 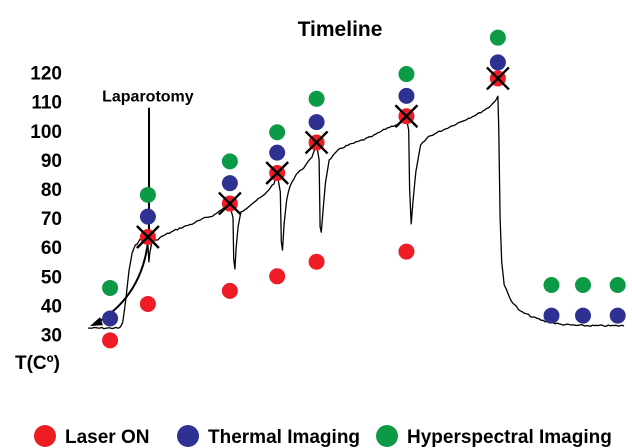 What do you see at coordinates (51, 190) in the screenshot?
I see `y-tick-label: 80` at bounding box center [51, 190].